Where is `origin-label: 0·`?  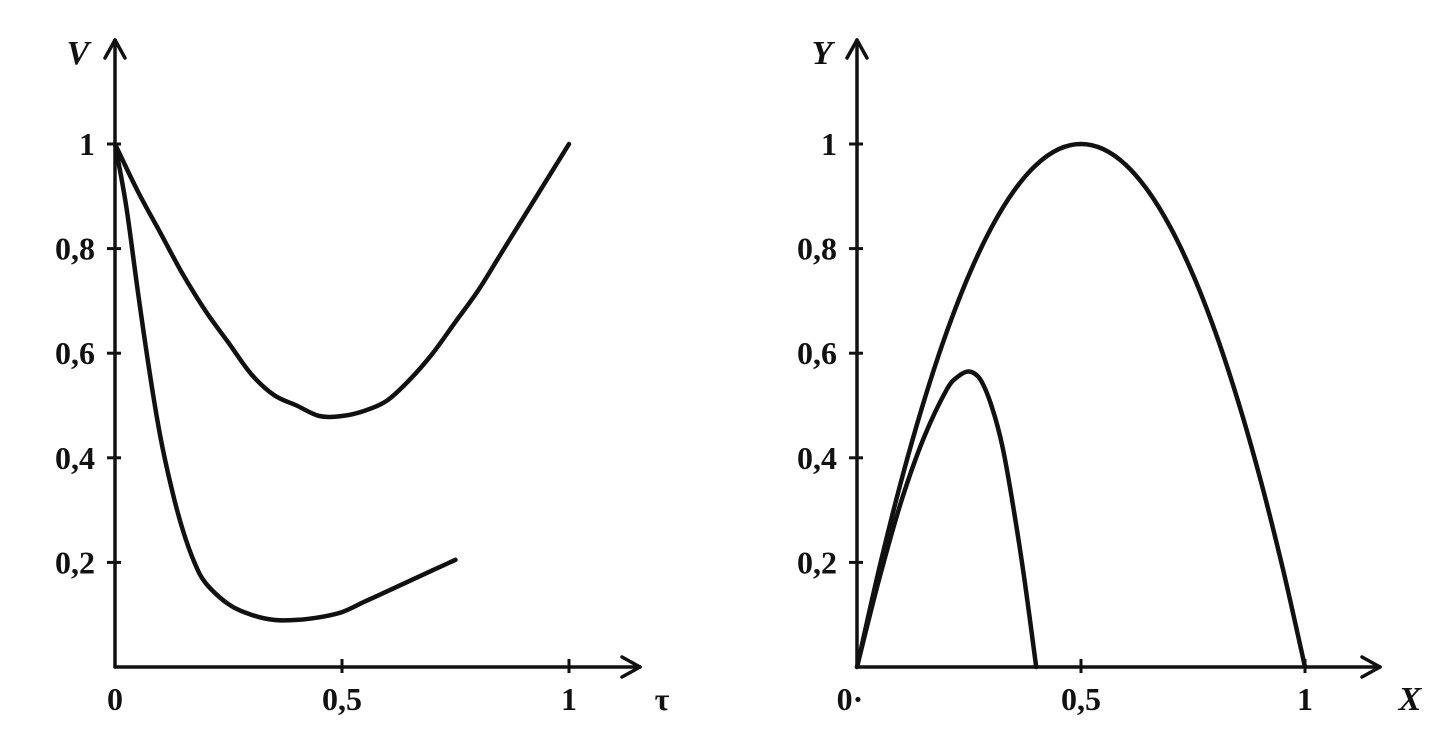 origin-label: 0· is located at coordinates (850, 699).